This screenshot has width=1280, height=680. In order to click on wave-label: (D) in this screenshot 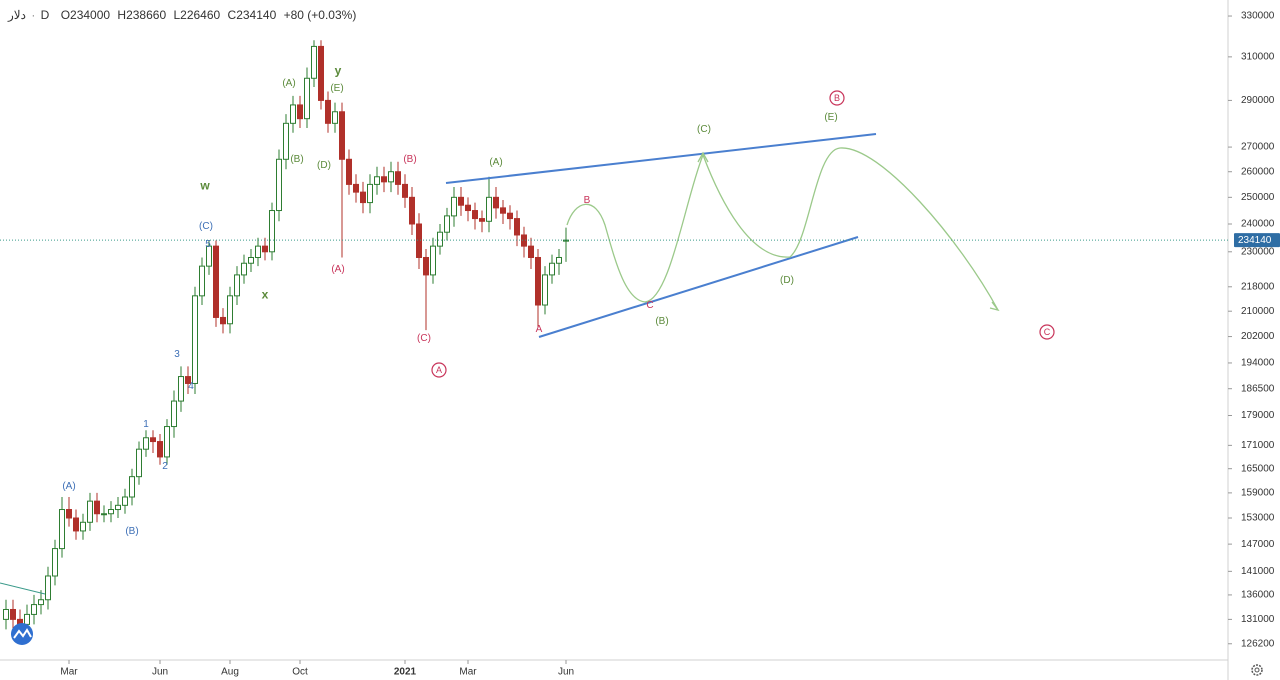, I will do `click(324, 165)`.